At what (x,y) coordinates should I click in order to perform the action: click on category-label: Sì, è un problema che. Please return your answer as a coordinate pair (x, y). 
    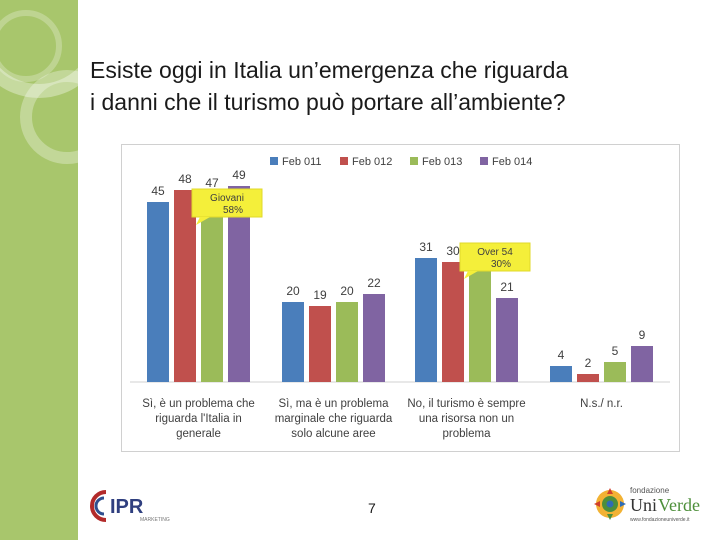
    Looking at the image, I should click on (198, 404).